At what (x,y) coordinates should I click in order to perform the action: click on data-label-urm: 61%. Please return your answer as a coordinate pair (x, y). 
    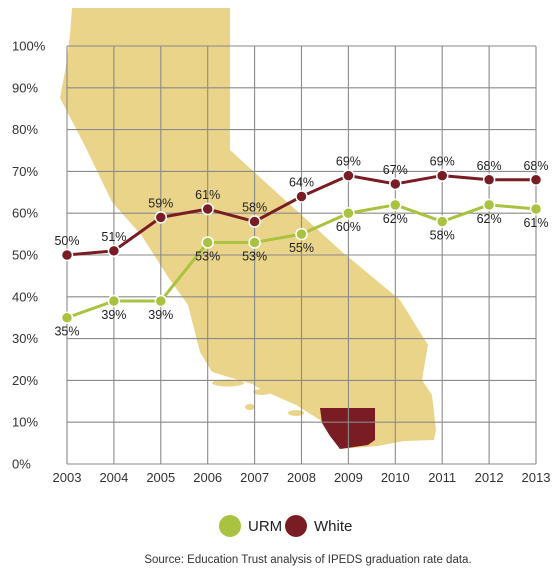
    Looking at the image, I should click on (535, 223).